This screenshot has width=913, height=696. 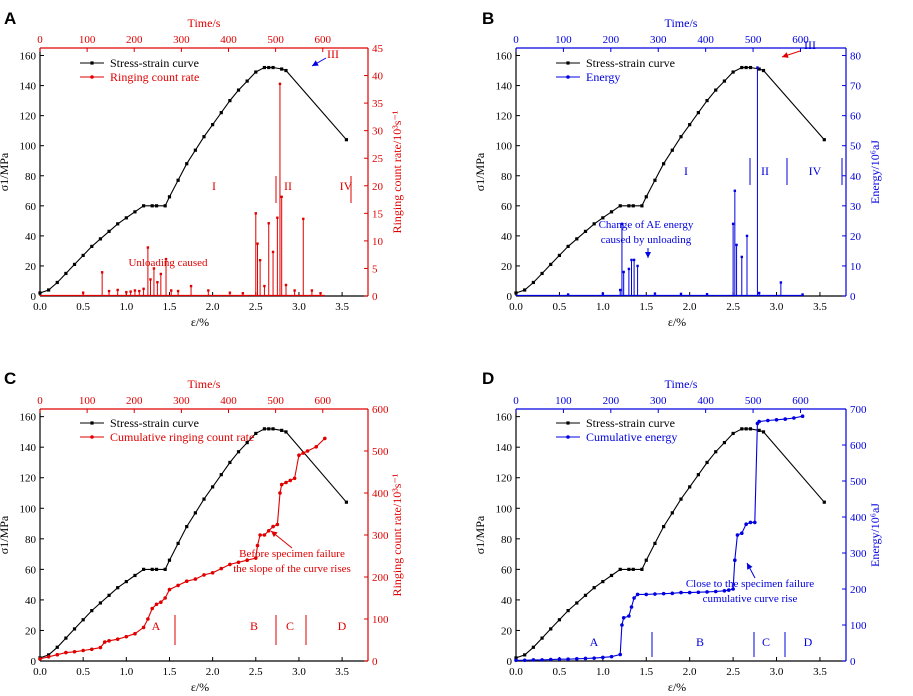 I want to click on y2-tick-label: 200, so click(x=858, y=590).